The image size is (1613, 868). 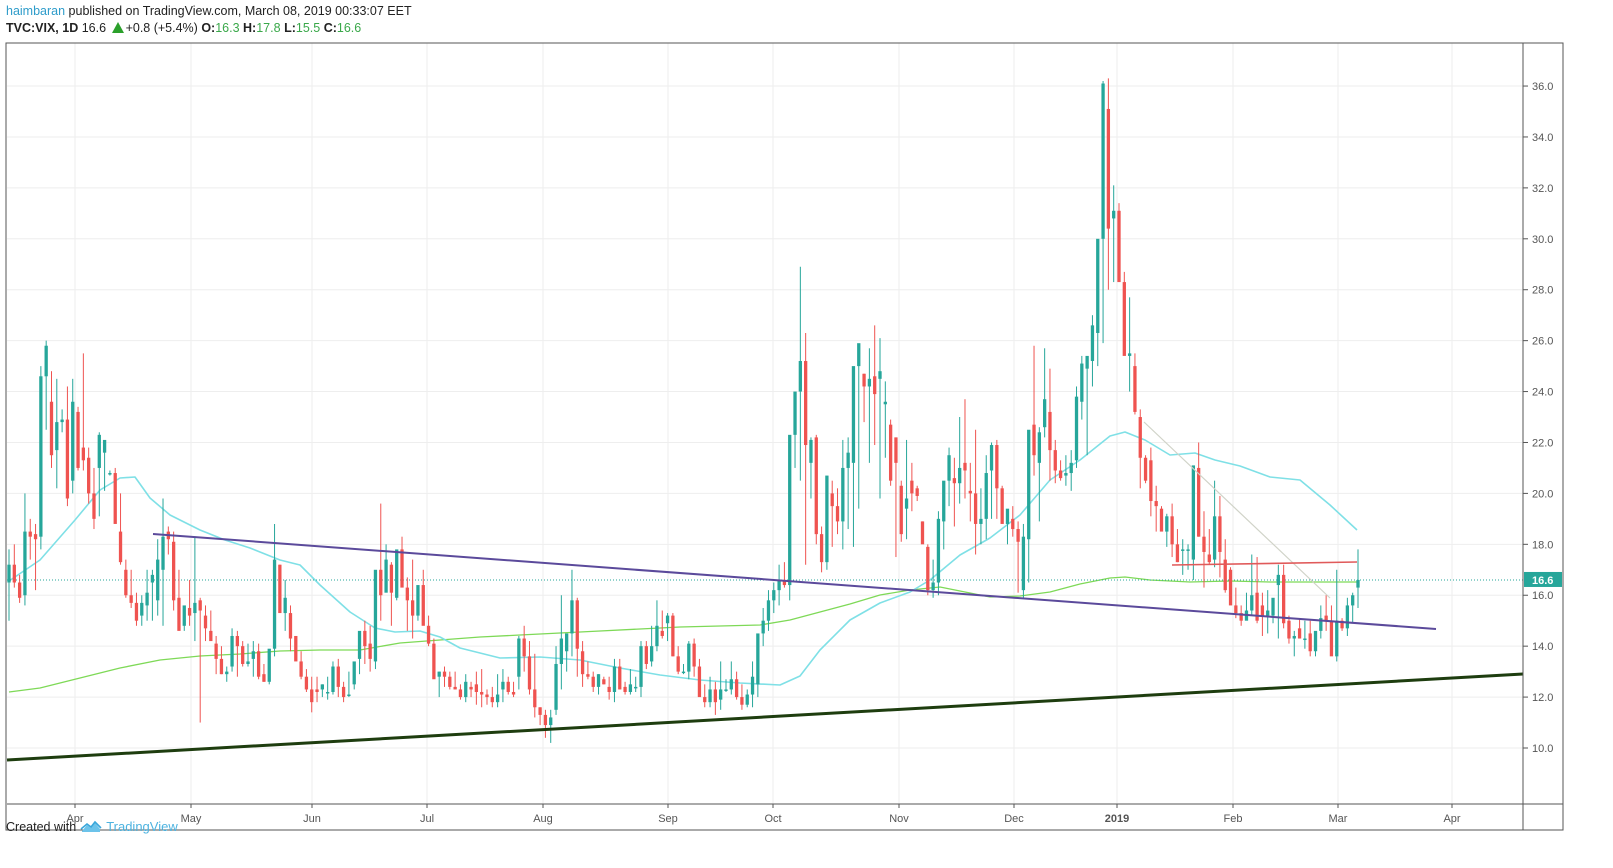 I want to click on last-price-badge-label: 16.6, so click(x=1542, y=581).